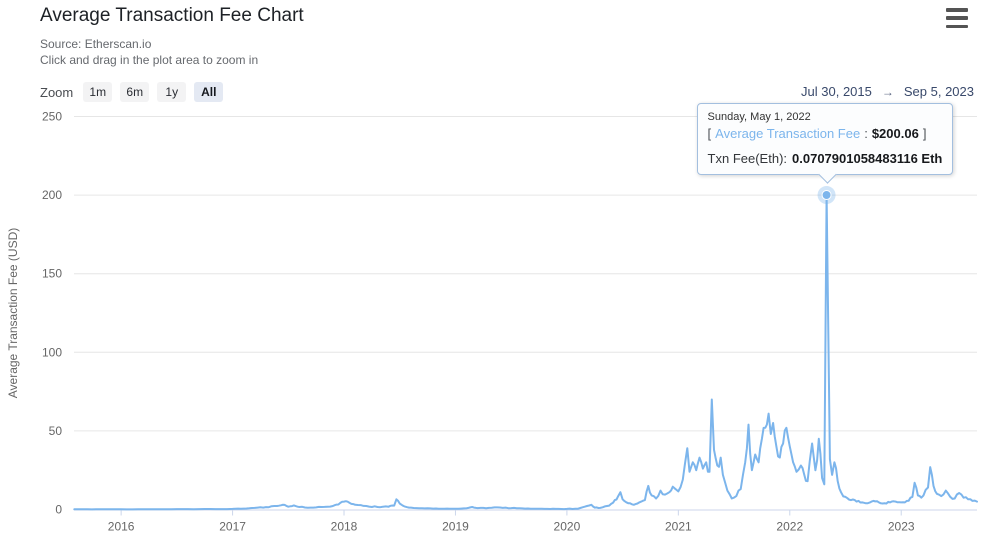 This screenshot has width=986, height=545. Describe the element at coordinates (567, 527) in the screenshot. I see `x-tick-label: 2020` at that location.